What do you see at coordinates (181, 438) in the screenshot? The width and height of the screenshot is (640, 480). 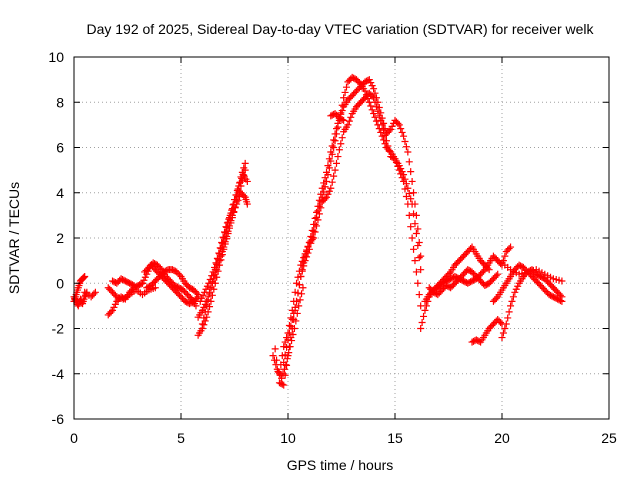 I see `x-tick-label: 5` at bounding box center [181, 438].